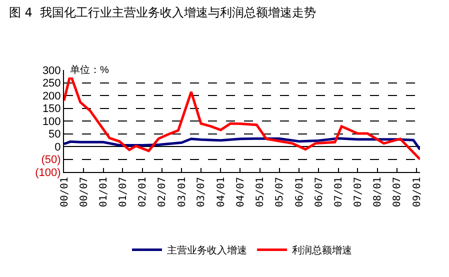 The height and width of the screenshot is (277, 449). Describe the element at coordinates (339, 192) in the screenshot. I see `x-tick-label: 07/01` at that location.